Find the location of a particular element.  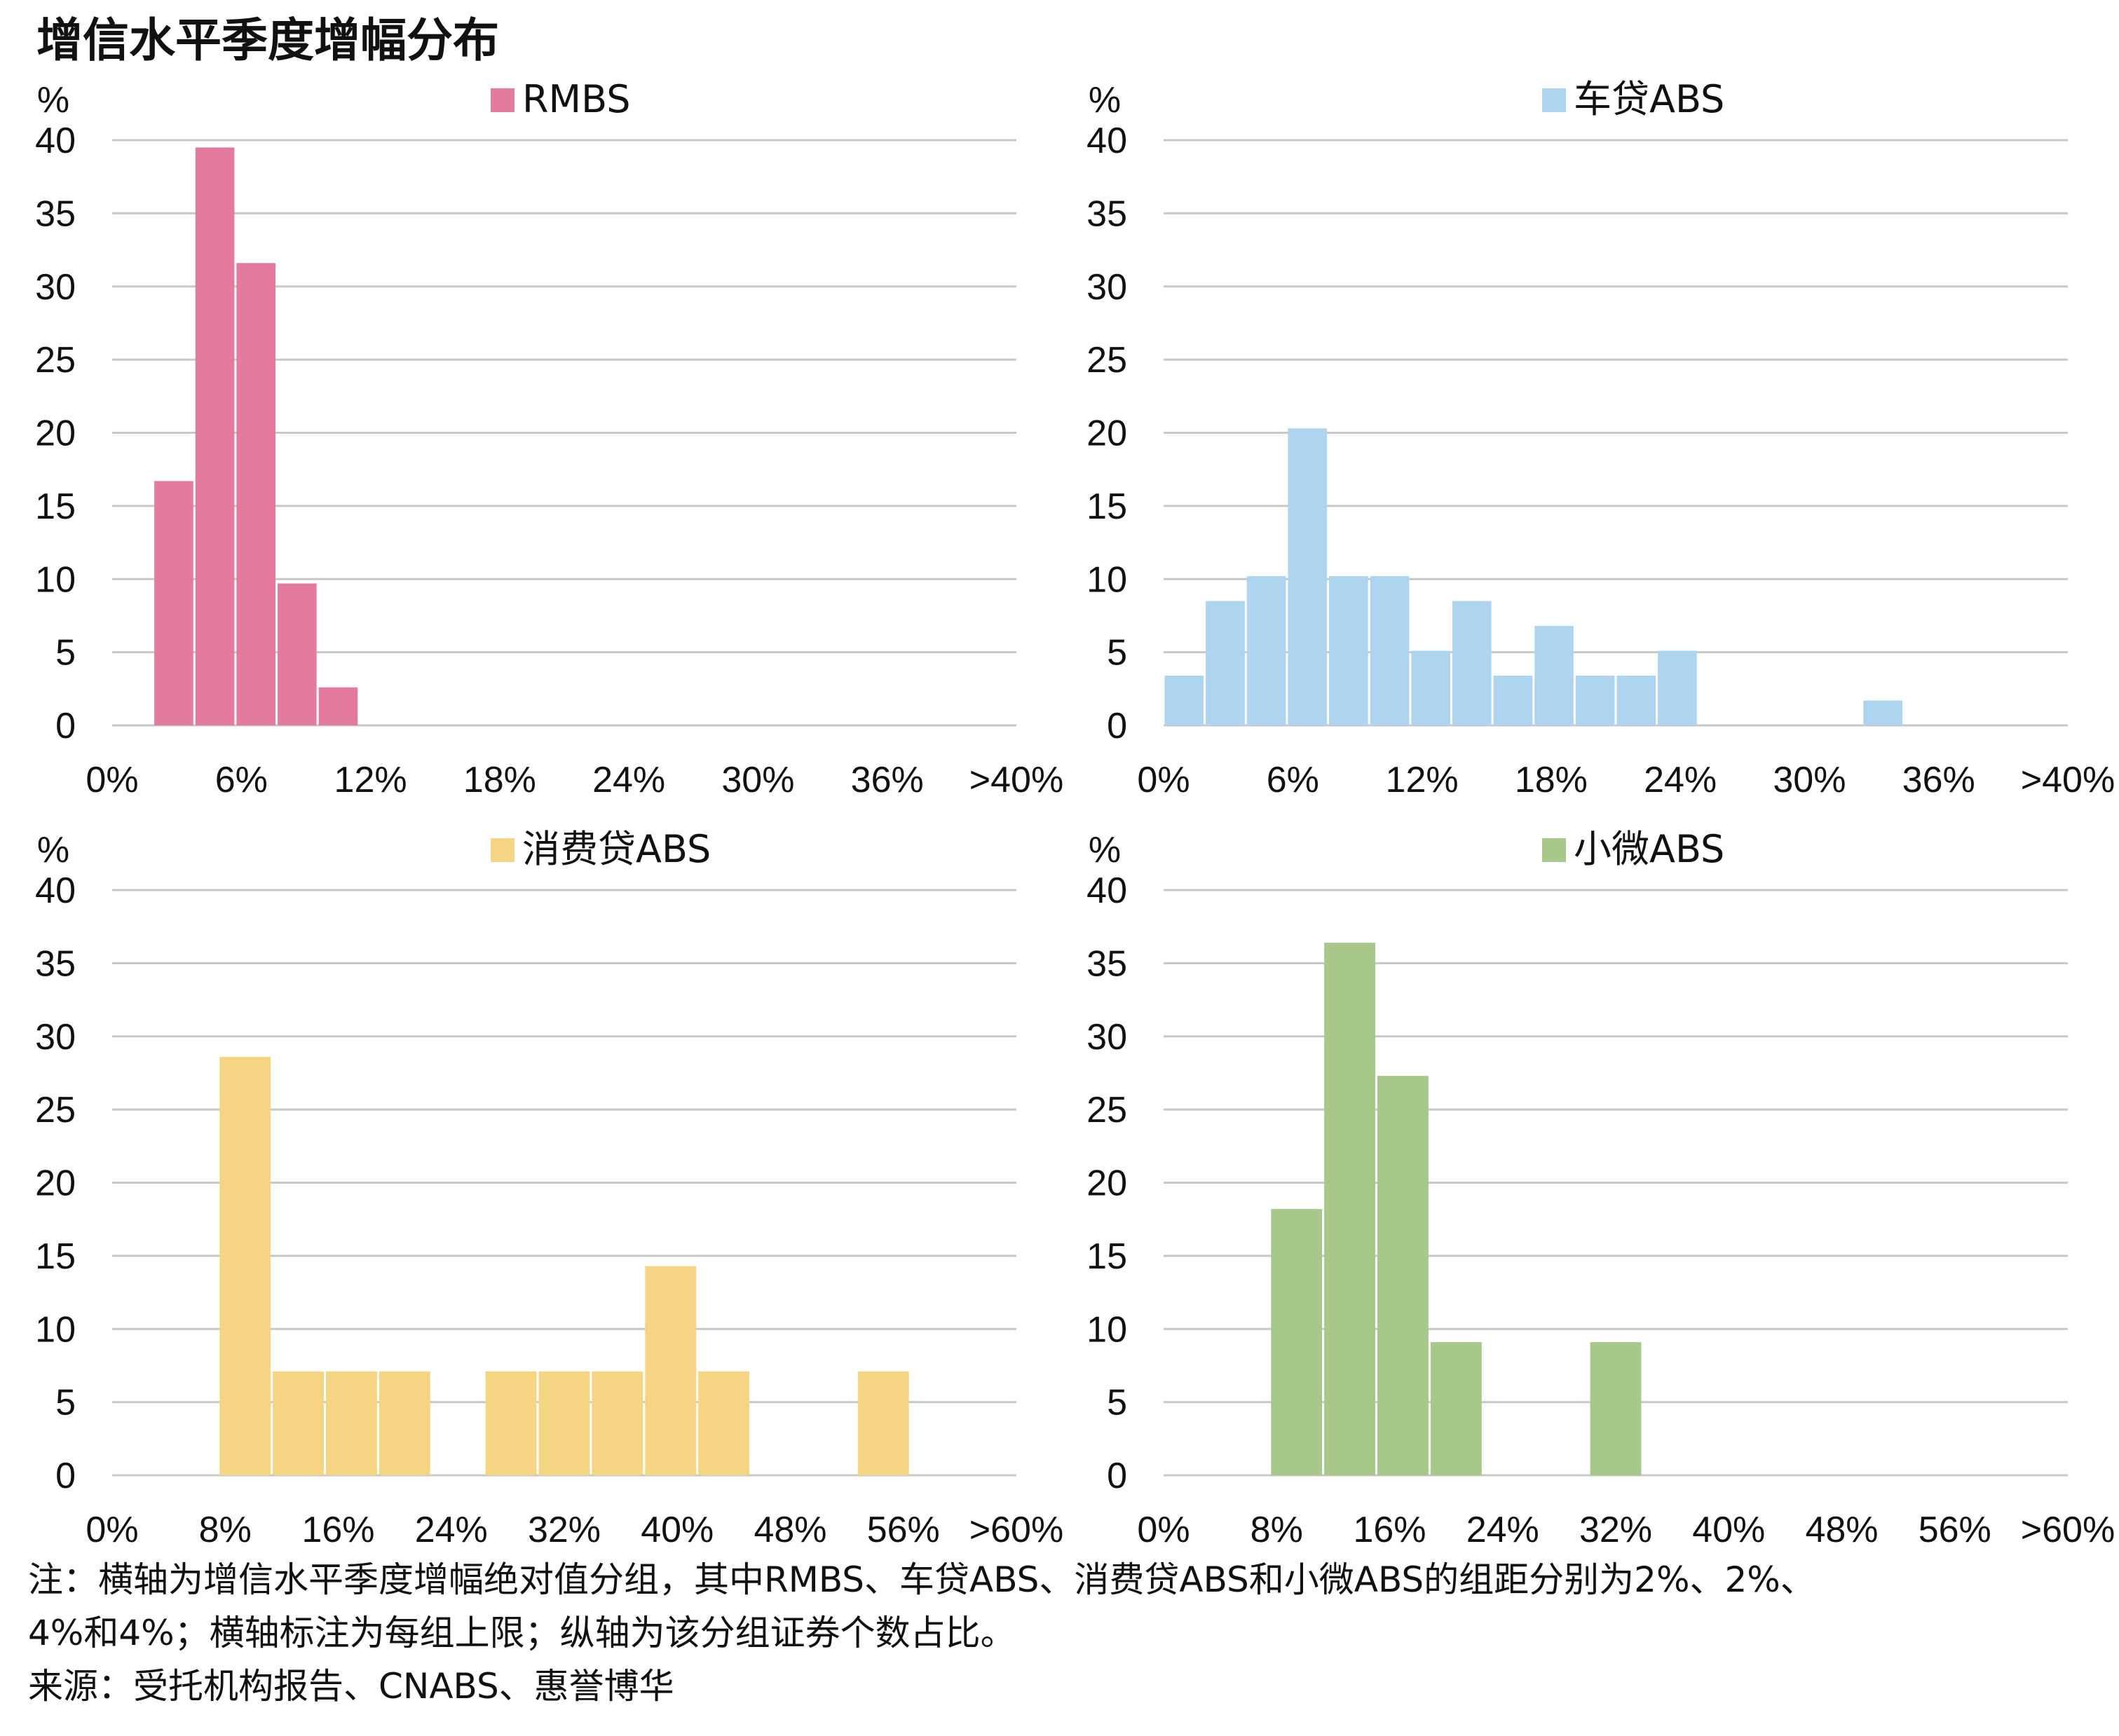

x-tick-label: 16% is located at coordinates (337, 1530).